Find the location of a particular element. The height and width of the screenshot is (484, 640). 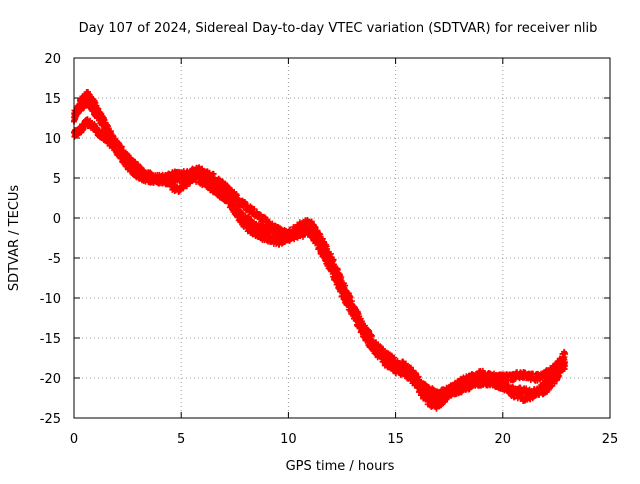

y-tick-label: -5 is located at coordinates (54, 259).